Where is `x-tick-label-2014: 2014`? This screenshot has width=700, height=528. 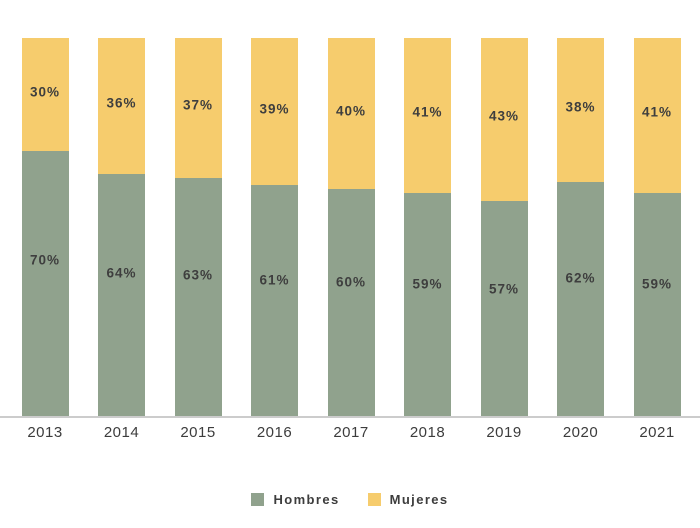 x-tick-label-2014: 2014 is located at coordinates (121, 432).